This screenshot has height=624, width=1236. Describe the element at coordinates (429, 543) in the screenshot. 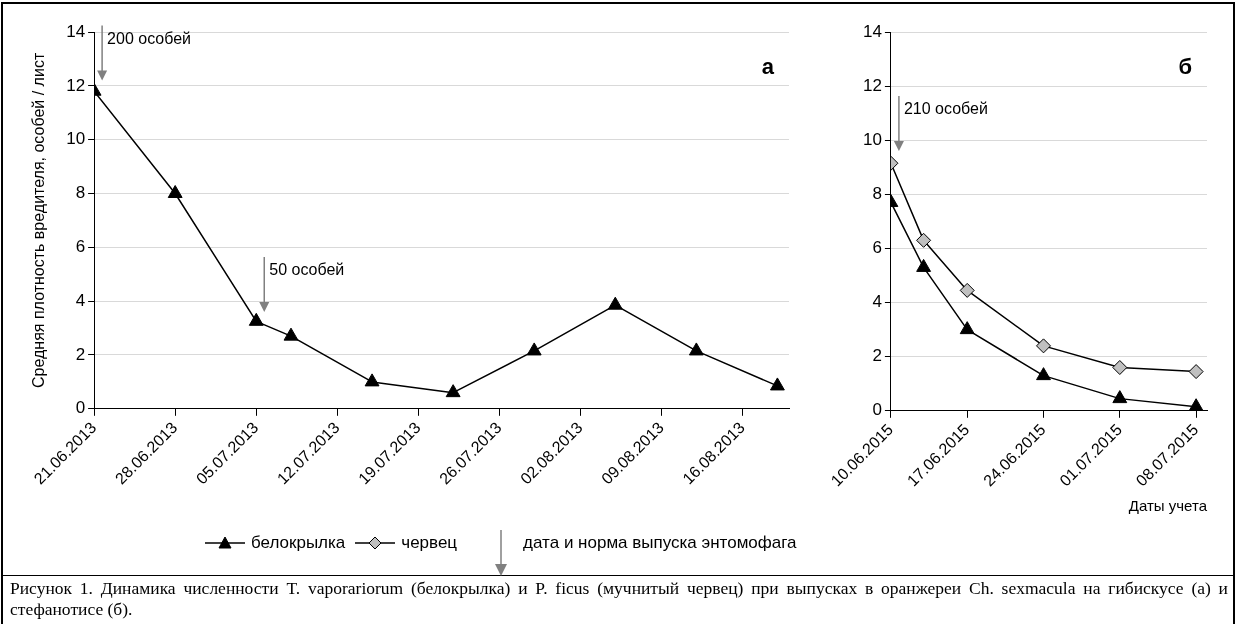

I see `legend-label: червец` at that location.